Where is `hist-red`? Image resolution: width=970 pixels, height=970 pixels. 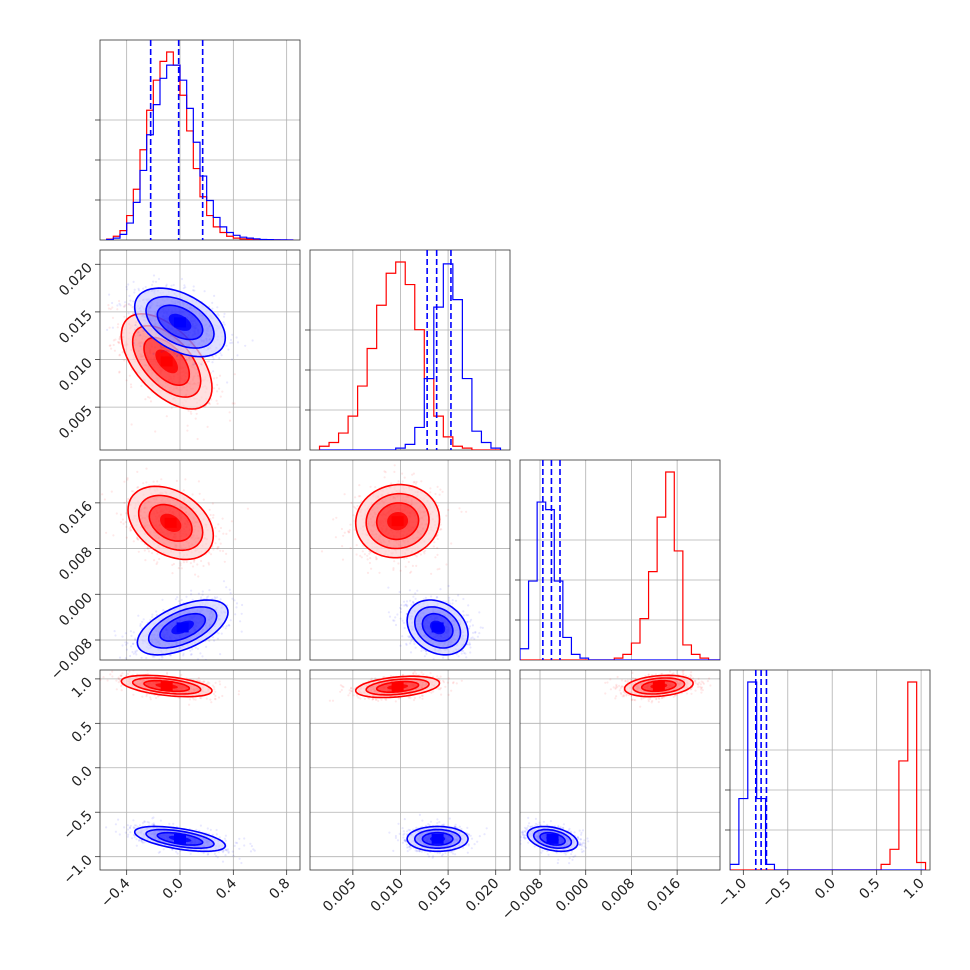
hist-red is located at coordinates (828, 775).